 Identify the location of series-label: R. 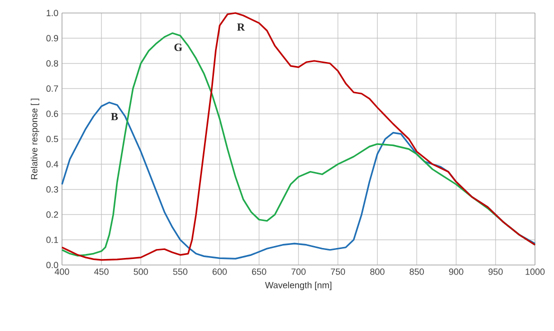
(241, 27).